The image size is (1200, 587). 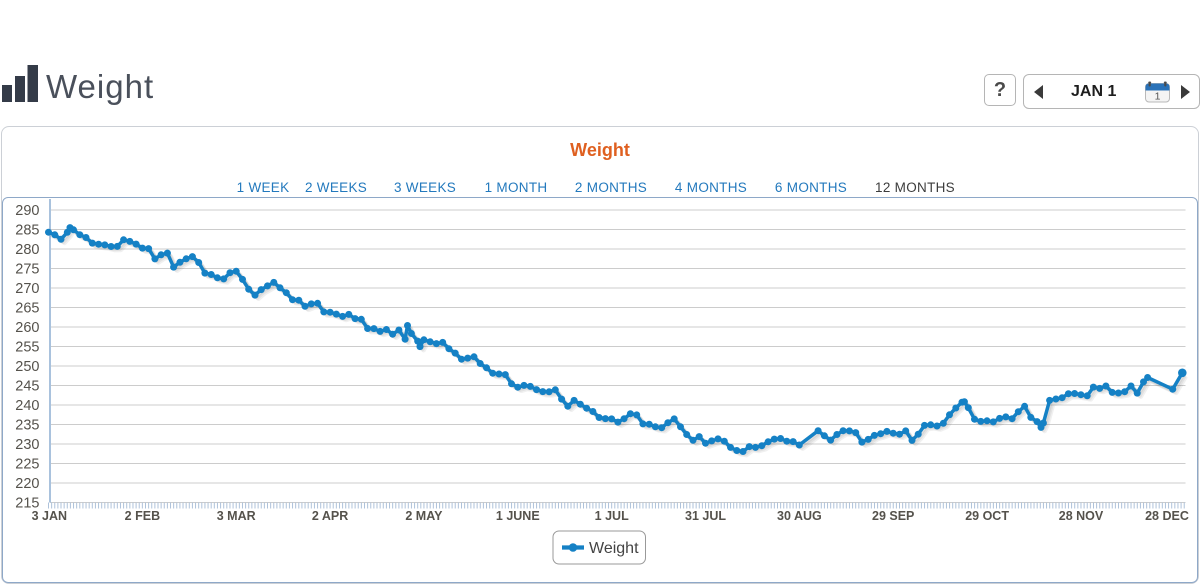 What do you see at coordinates (799, 516) in the screenshot?
I see `svg-text: 30 AUG` at bounding box center [799, 516].